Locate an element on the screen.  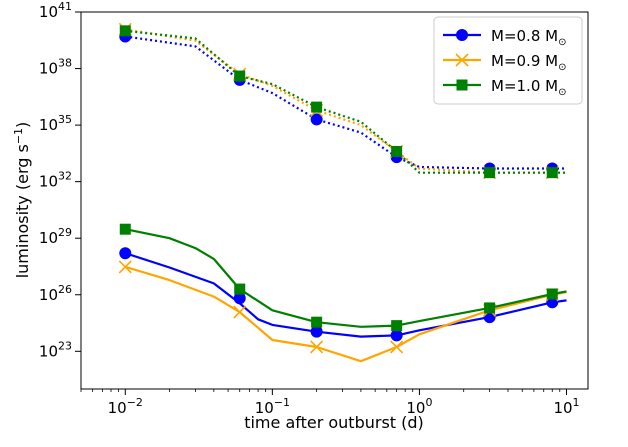
y-tick-label: 1032 is located at coordinates (55, 180).